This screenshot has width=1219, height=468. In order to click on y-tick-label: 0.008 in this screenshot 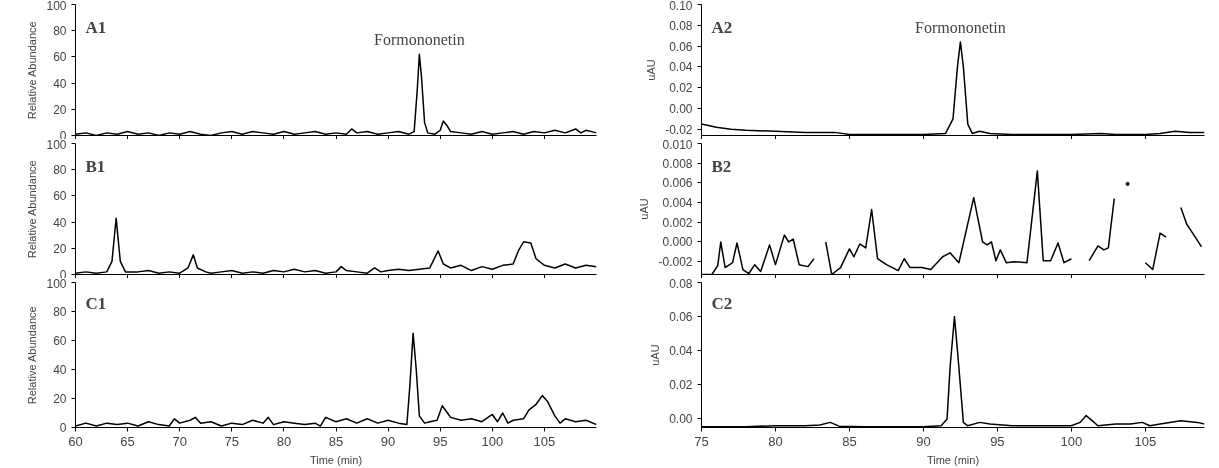, I will do `click(677, 163)`.